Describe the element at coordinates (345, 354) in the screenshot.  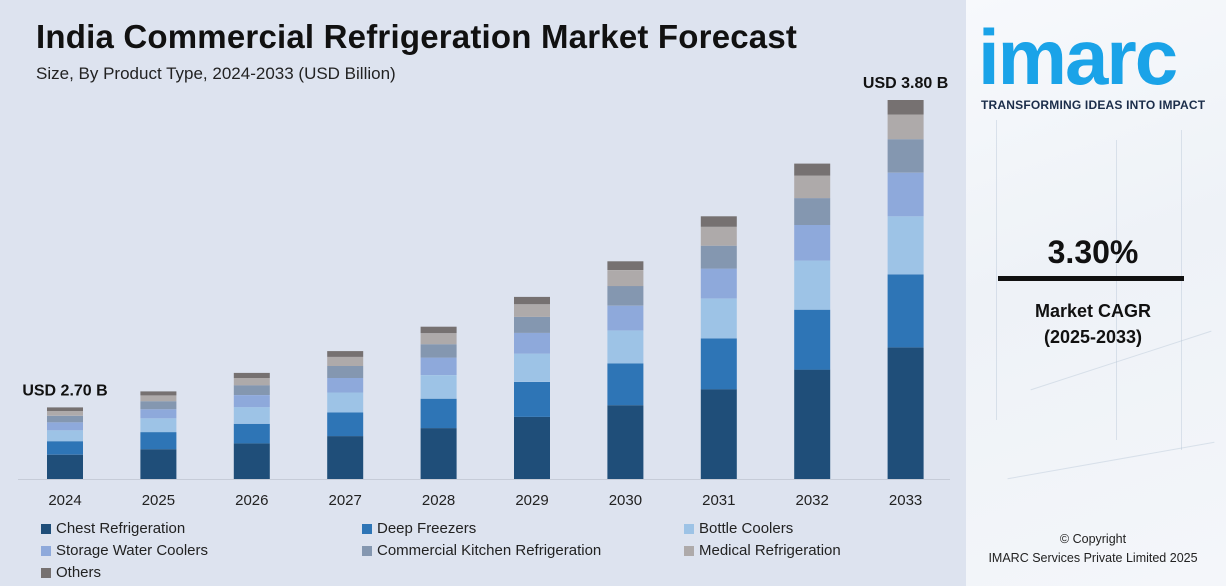
I see `bar-segment-2027-s6` at that location.